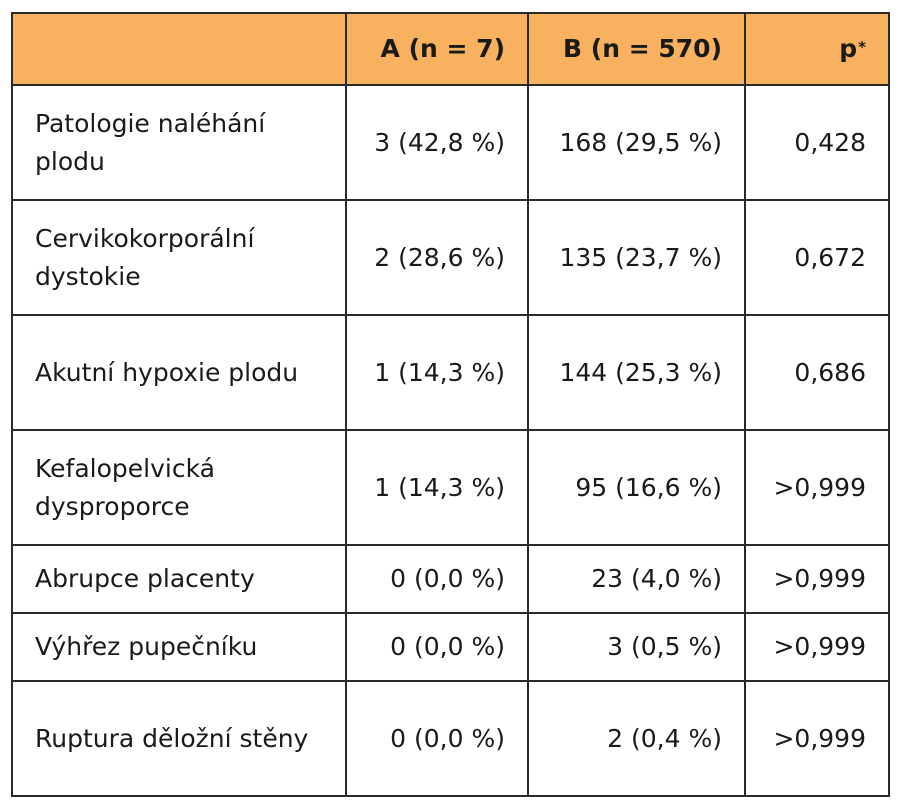  What do you see at coordinates (636, 487) in the screenshot?
I see `cell-group-b: 95 (16,6 %)` at bounding box center [636, 487].